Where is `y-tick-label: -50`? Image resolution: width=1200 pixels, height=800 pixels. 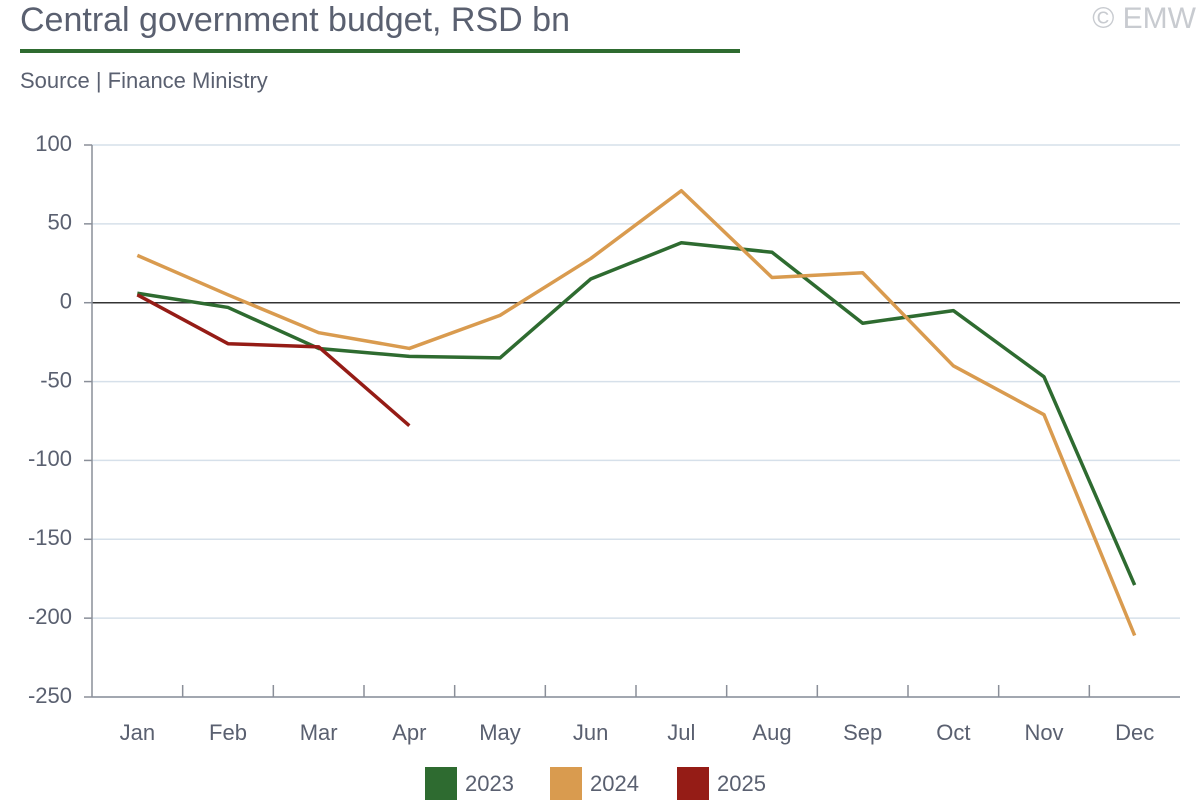 y-tick-label: -50 is located at coordinates (56, 379).